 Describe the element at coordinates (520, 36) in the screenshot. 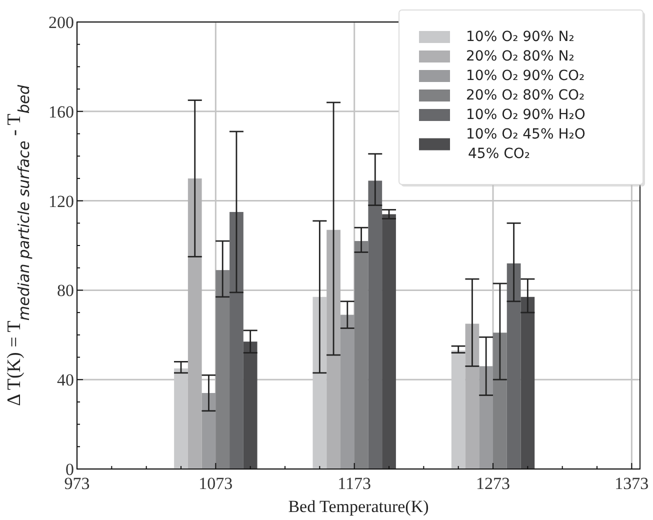

I see `legend-label: 10% O₂ 90% N₂` at that location.